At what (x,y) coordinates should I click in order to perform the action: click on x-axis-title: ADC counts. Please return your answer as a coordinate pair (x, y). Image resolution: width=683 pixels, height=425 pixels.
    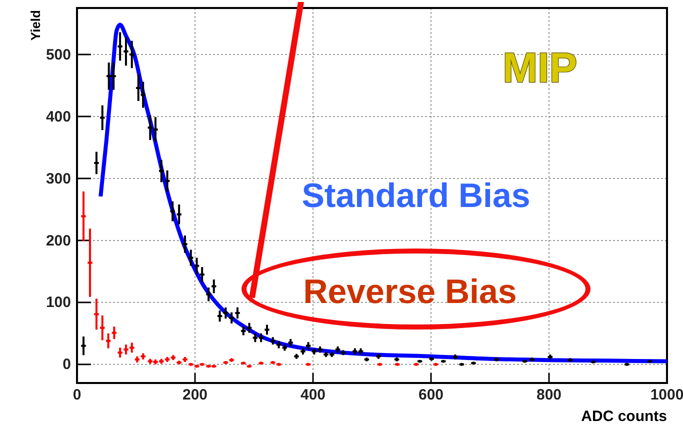
    Looking at the image, I should click on (624, 416).